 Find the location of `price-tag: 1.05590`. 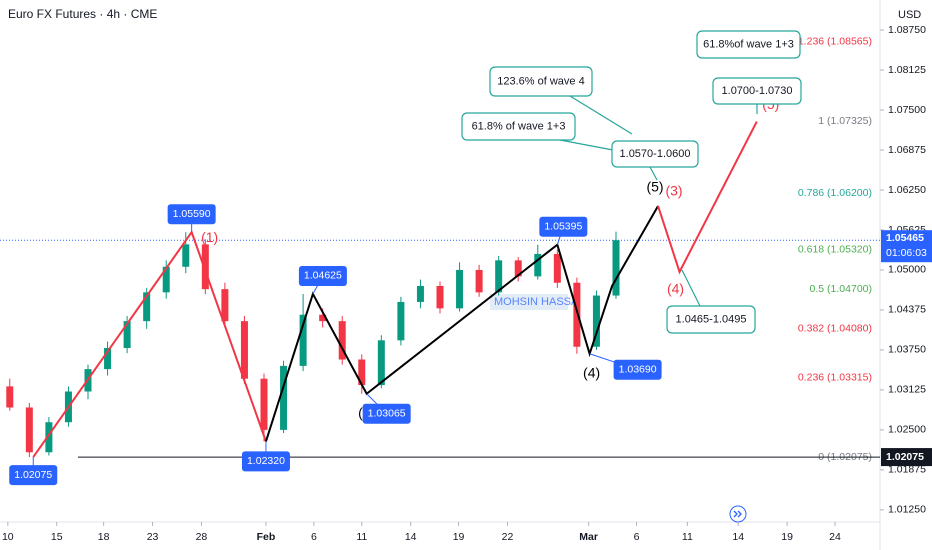

price-tag: 1.05590 is located at coordinates (192, 214).